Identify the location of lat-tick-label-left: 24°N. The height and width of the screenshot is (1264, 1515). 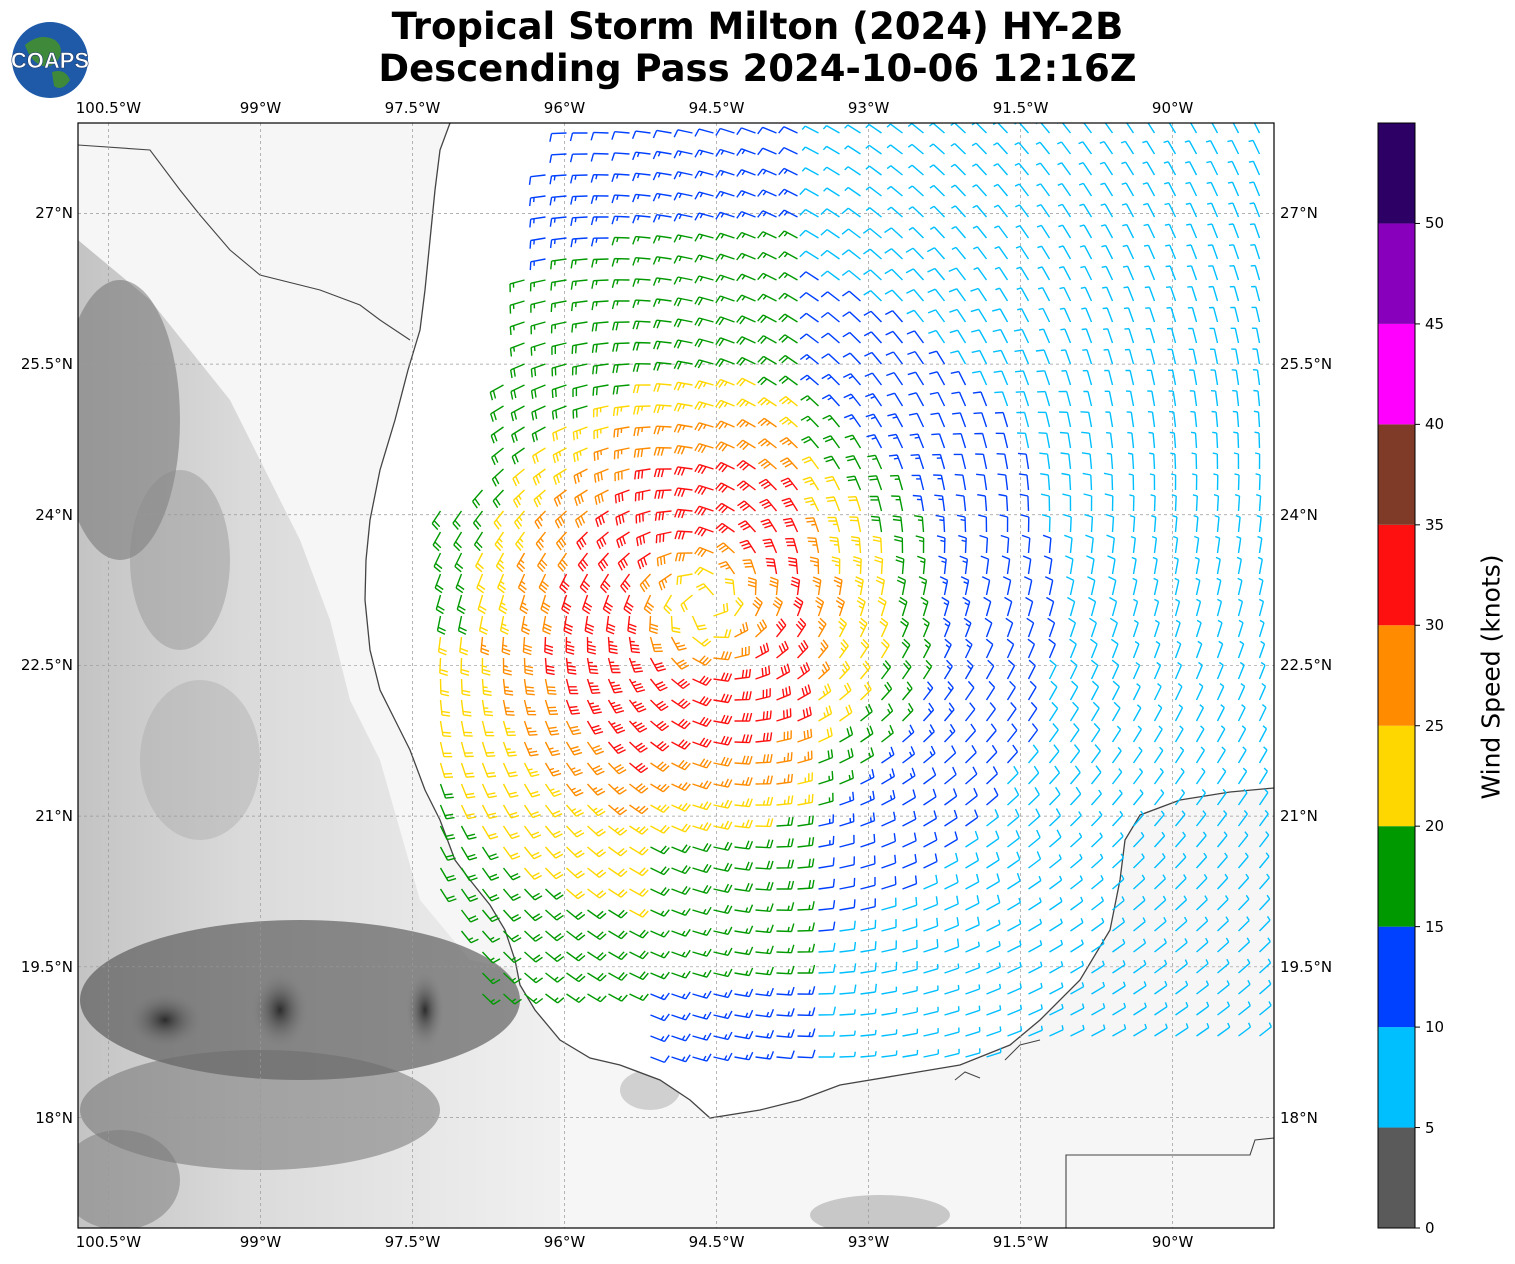
(54, 514).